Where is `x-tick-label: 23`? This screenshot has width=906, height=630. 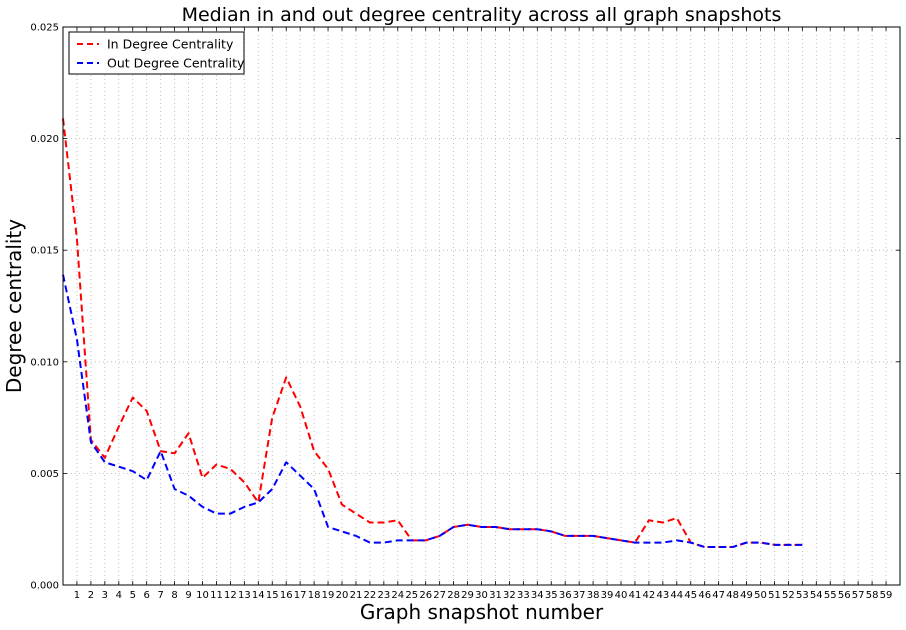 x-tick-label: 23 is located at coordinates (383, 595).